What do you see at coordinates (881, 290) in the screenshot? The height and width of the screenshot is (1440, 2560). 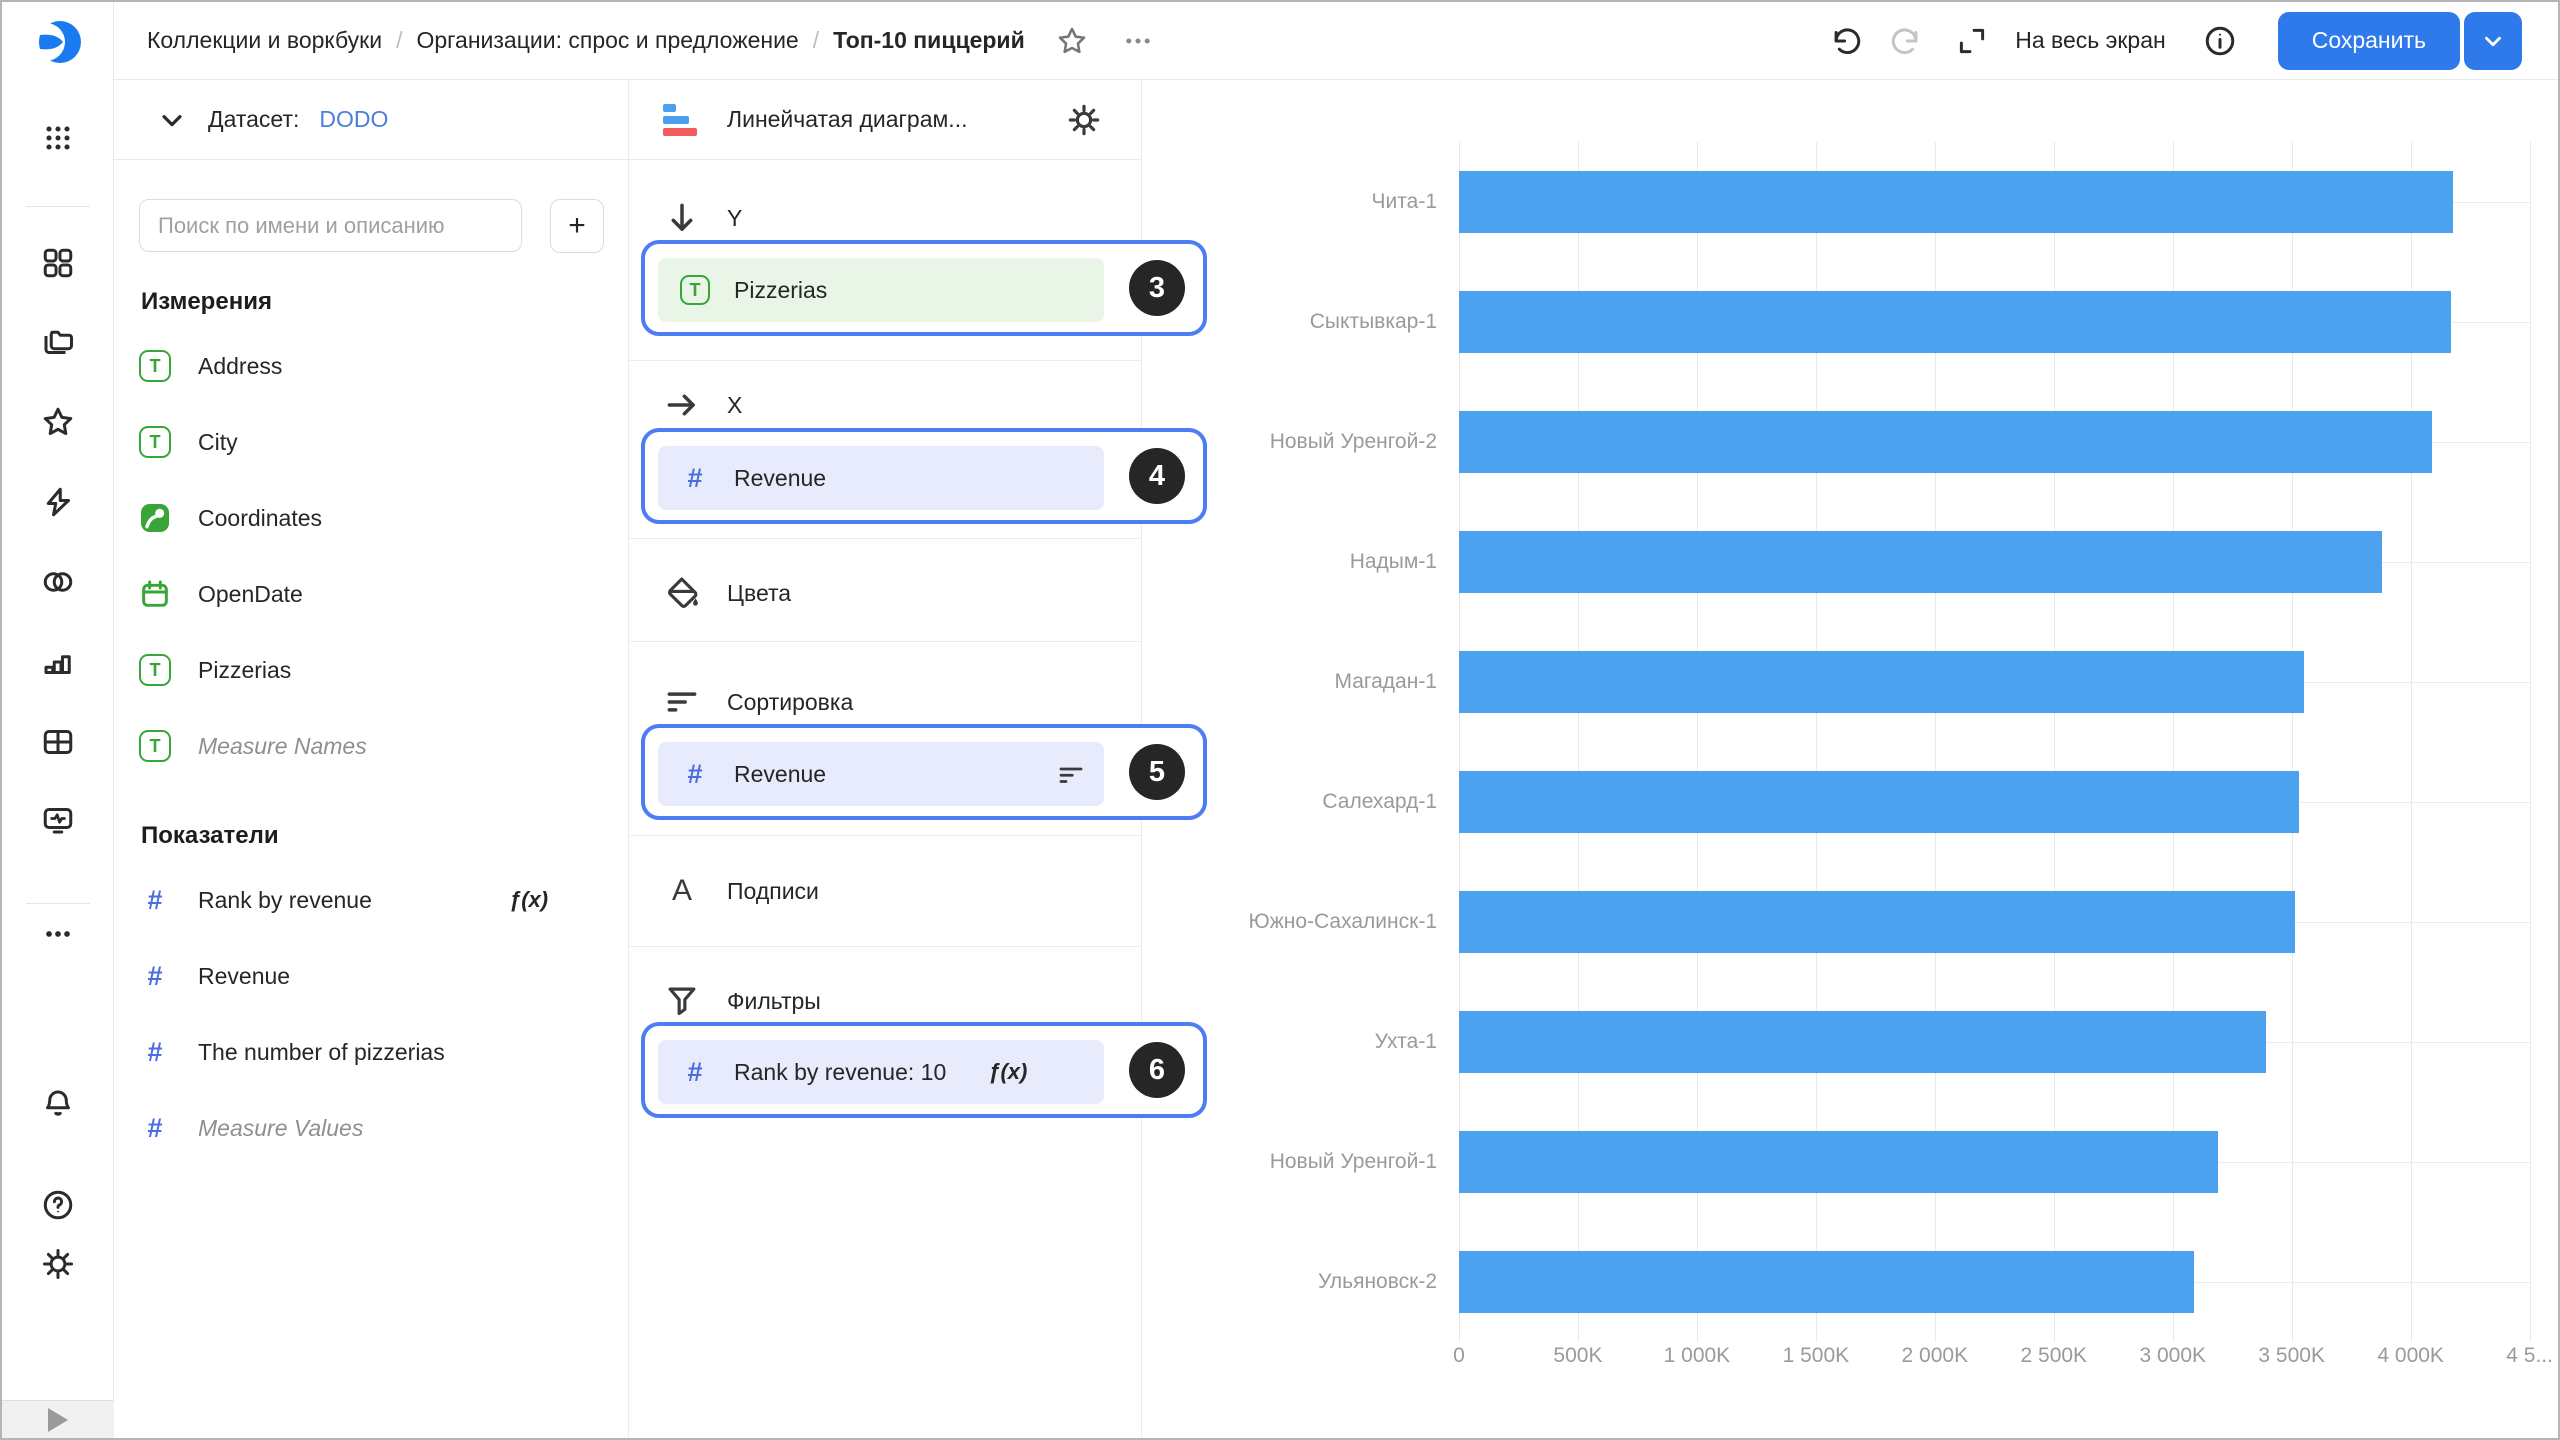 I see `y-field-chip: T Pizzerias` at bounding box center [881, 290].